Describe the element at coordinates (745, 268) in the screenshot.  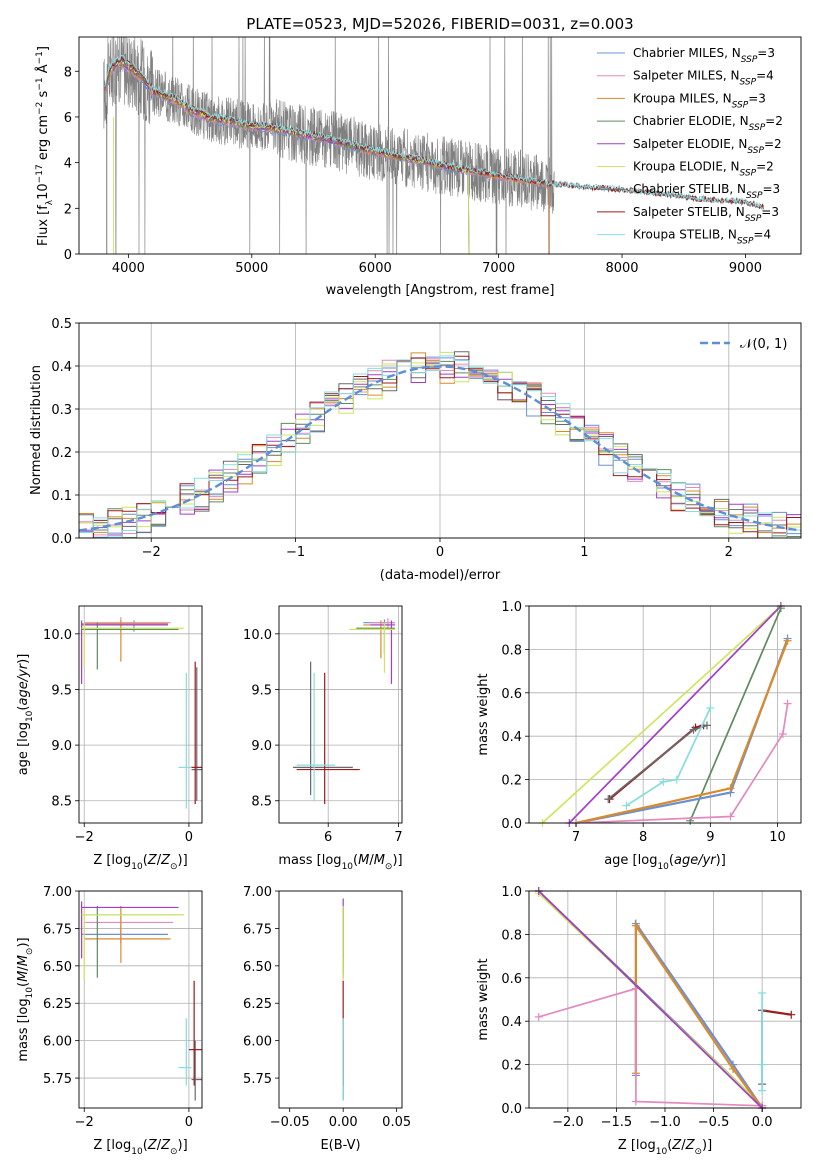
I see `spectrum-xticklabel-5: 9000` at that location.